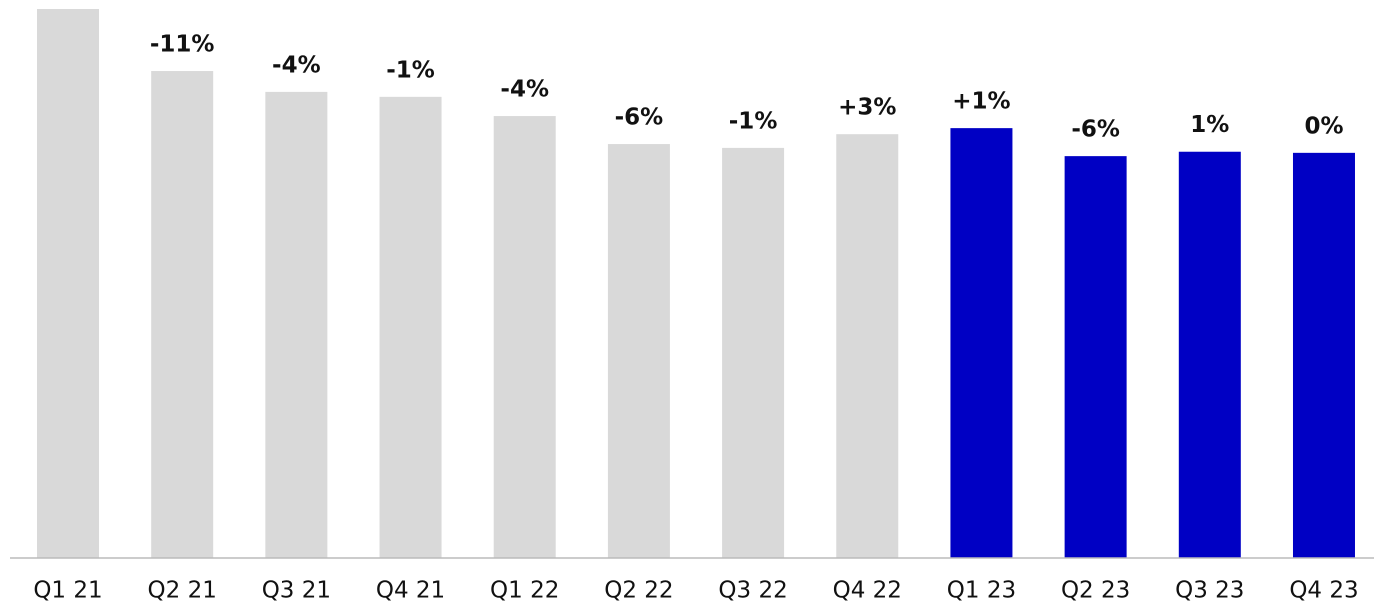 The height and width of the screenshot is (608, 1374). I want to click on x-tick-label: Q4 23, so click(1323, 591).